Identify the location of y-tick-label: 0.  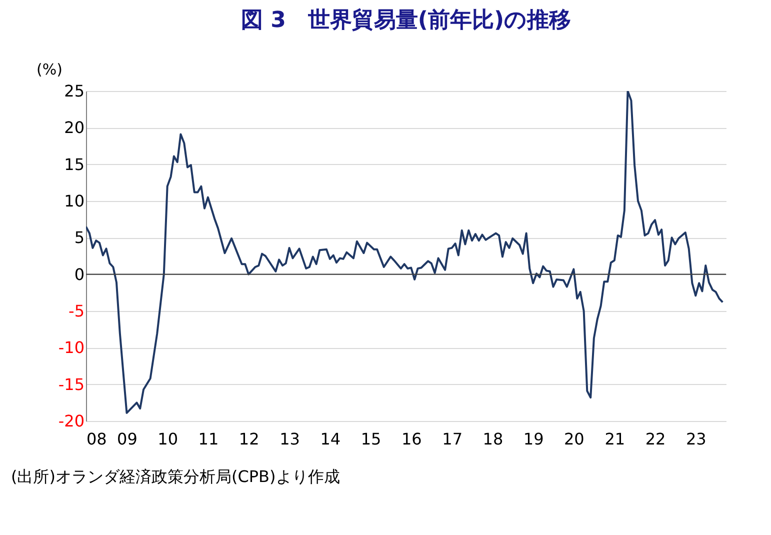
(79, 274).